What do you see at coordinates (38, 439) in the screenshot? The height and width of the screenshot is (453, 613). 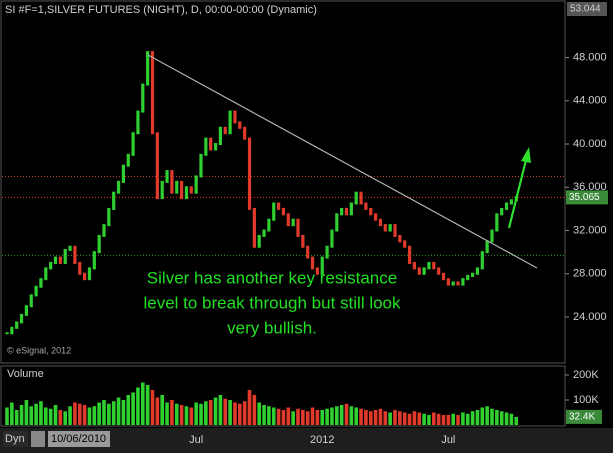 I see `mode-icon` at bounding box center [38, 439].